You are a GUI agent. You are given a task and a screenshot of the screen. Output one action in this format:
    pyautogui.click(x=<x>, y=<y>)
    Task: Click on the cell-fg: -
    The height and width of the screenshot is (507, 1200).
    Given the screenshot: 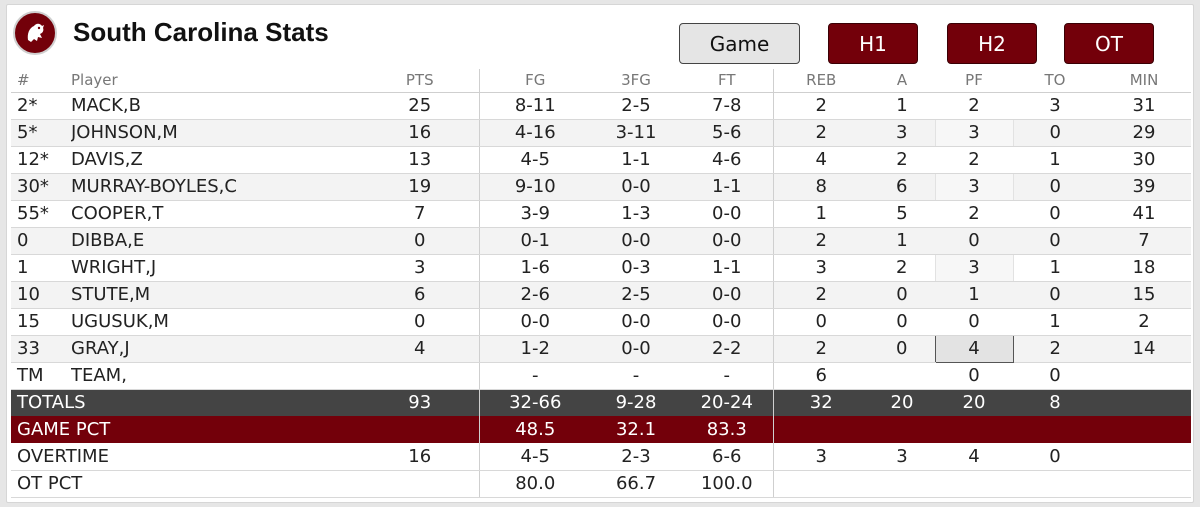 What is the action you would take?
    pyautogui.click(x=534, y=376)
    